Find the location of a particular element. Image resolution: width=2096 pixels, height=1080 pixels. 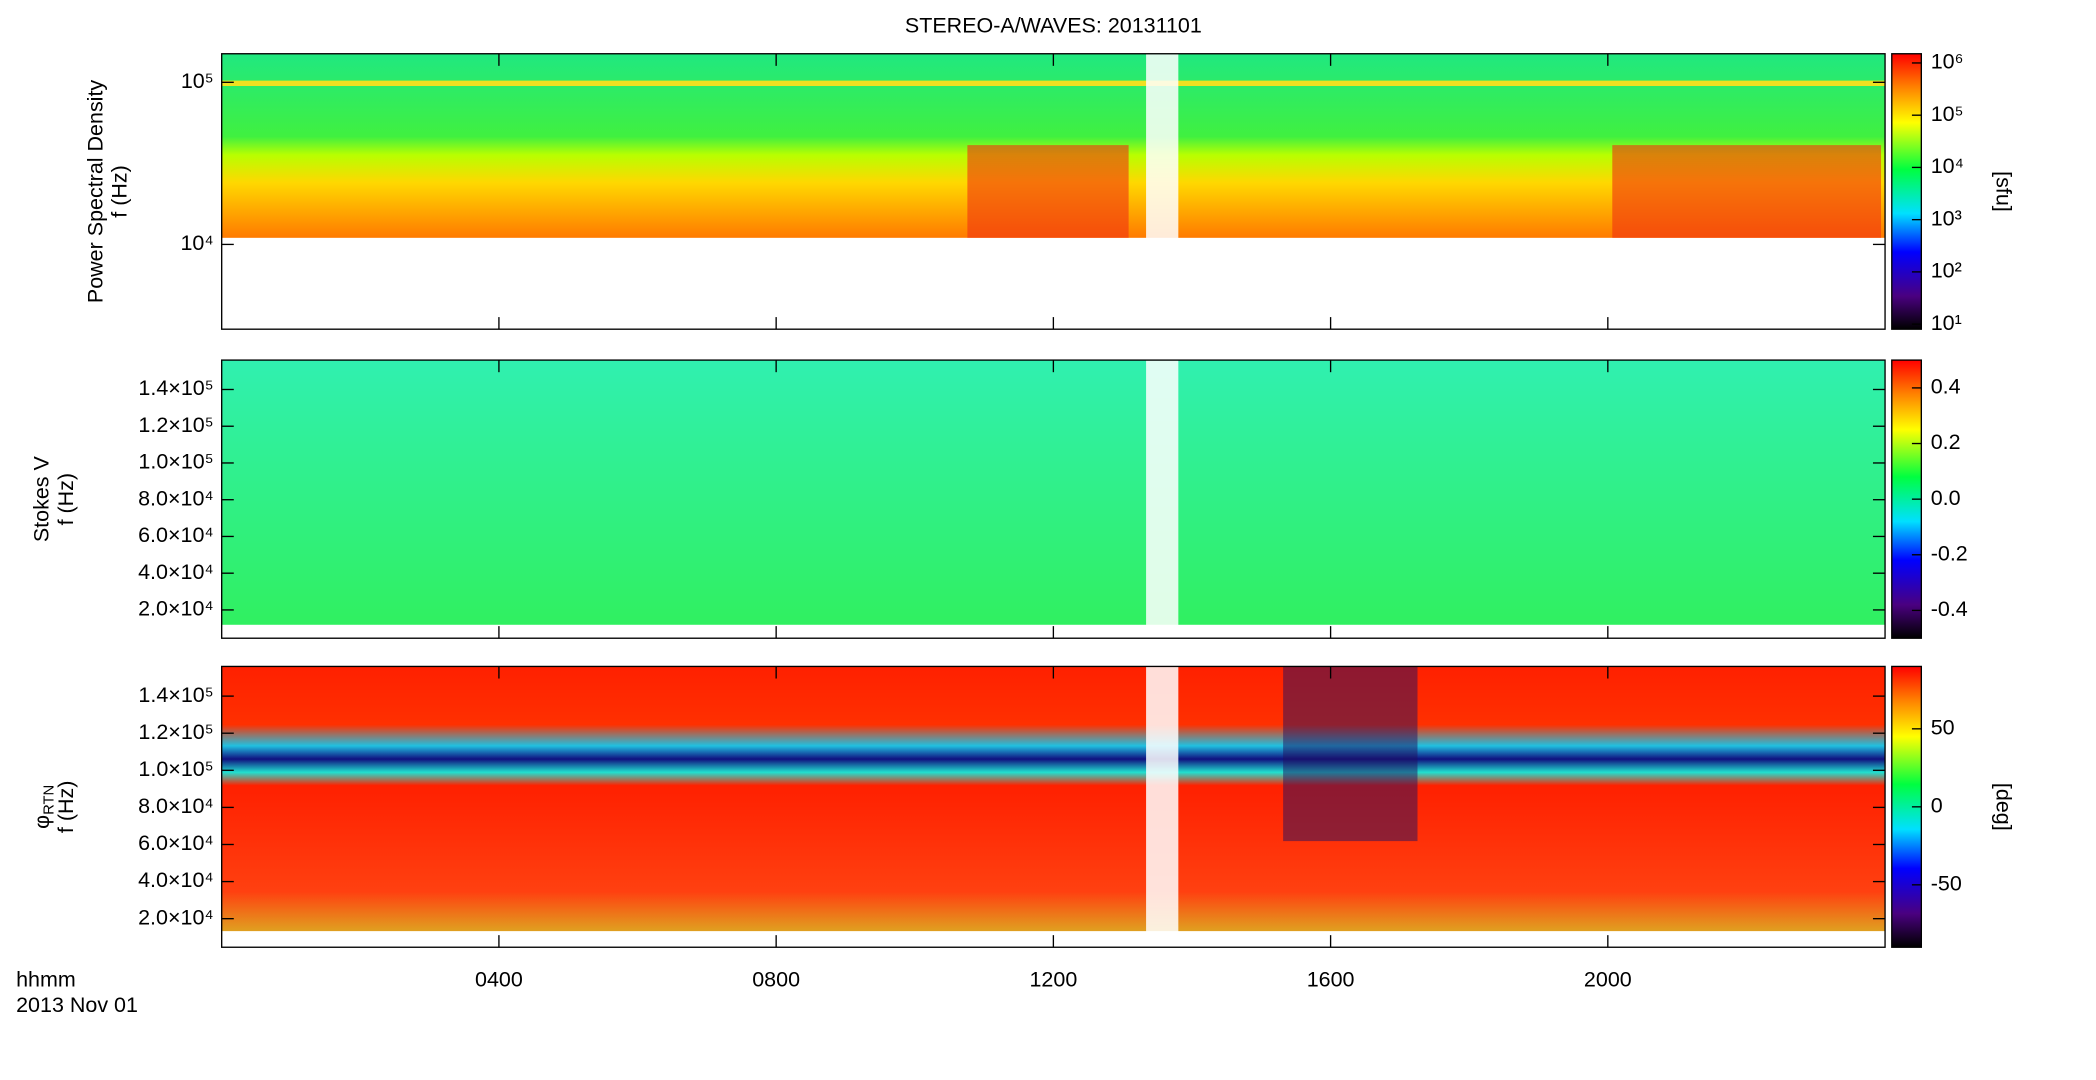

colorbar is located at coordinates (1907, 191).